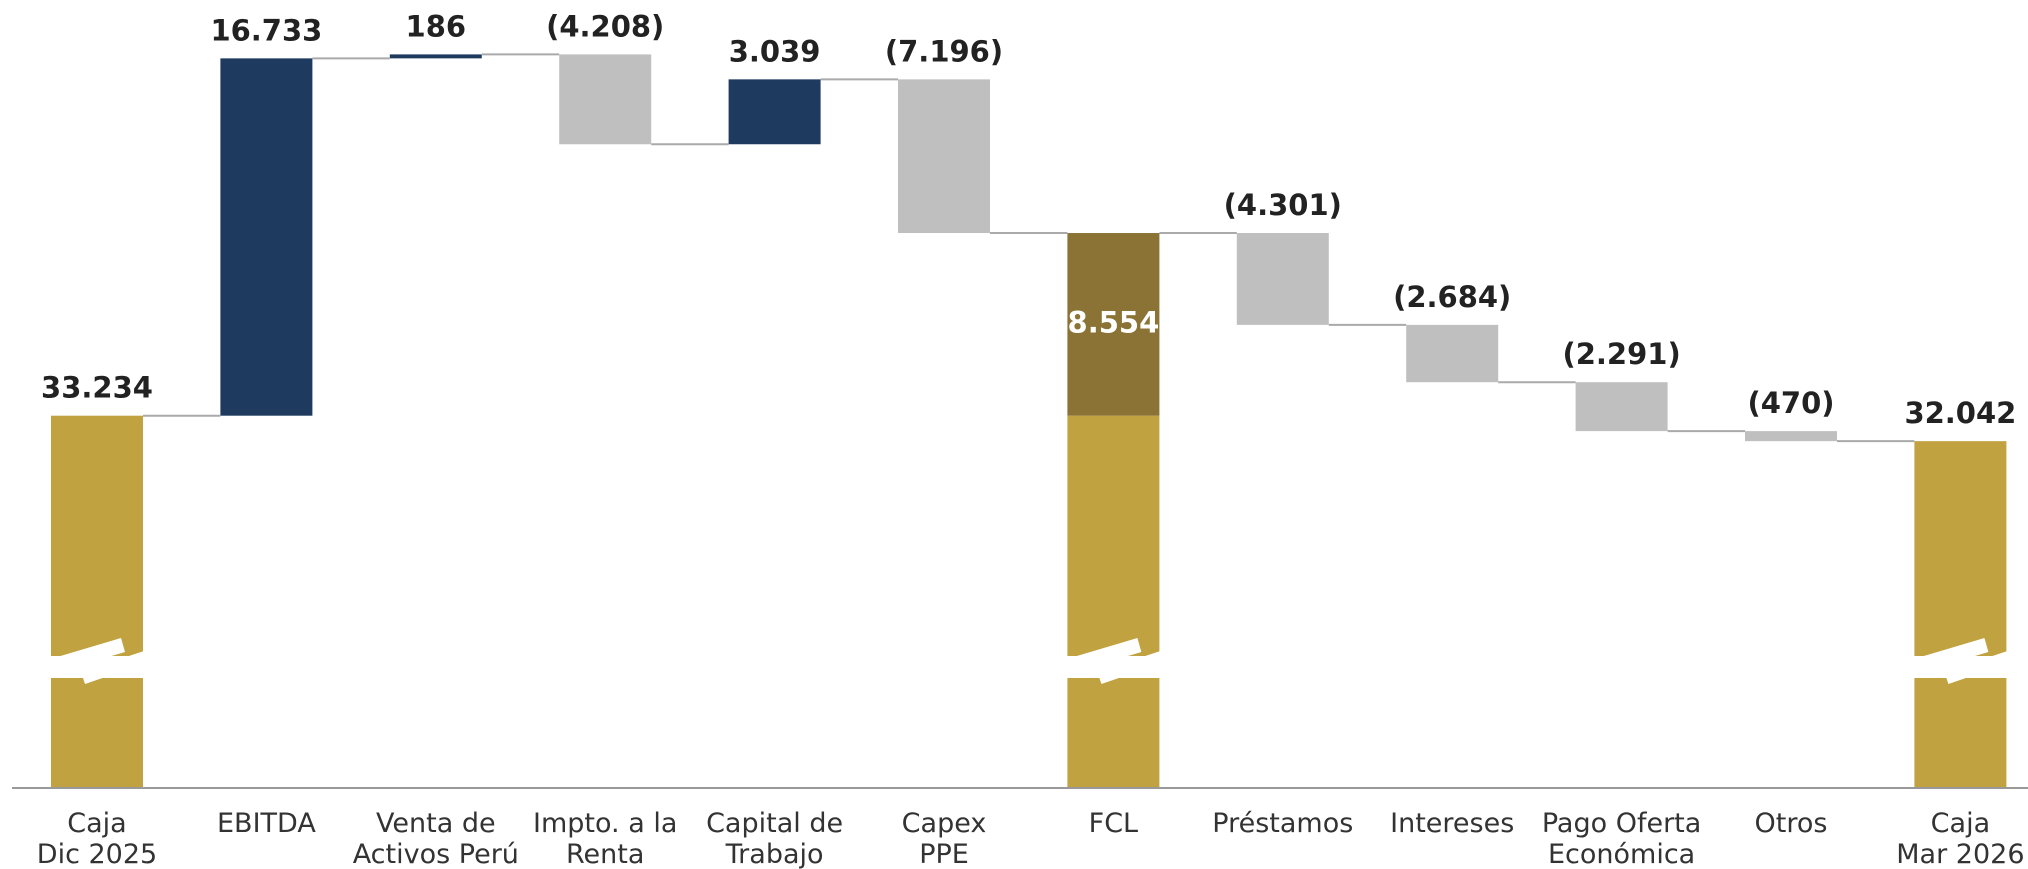  Describe the element at coordinates (774, 838) in the screenshot. I see `x-tick-label: Capital de Trabajo` at that location.